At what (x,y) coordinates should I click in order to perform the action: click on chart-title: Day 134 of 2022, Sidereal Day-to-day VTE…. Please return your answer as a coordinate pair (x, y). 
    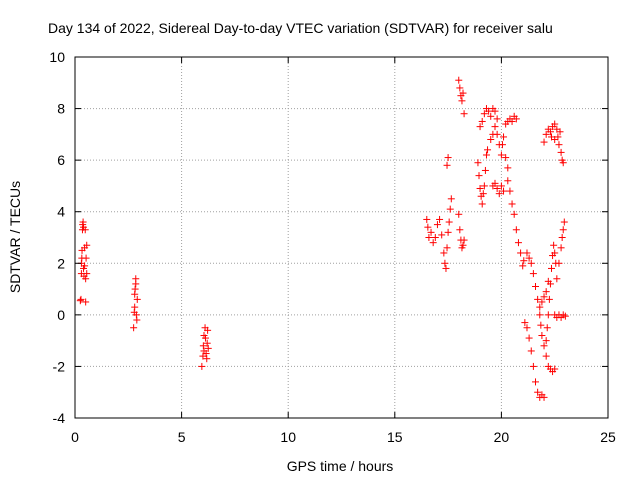
    Looking at the image, I should click on (300, 28).